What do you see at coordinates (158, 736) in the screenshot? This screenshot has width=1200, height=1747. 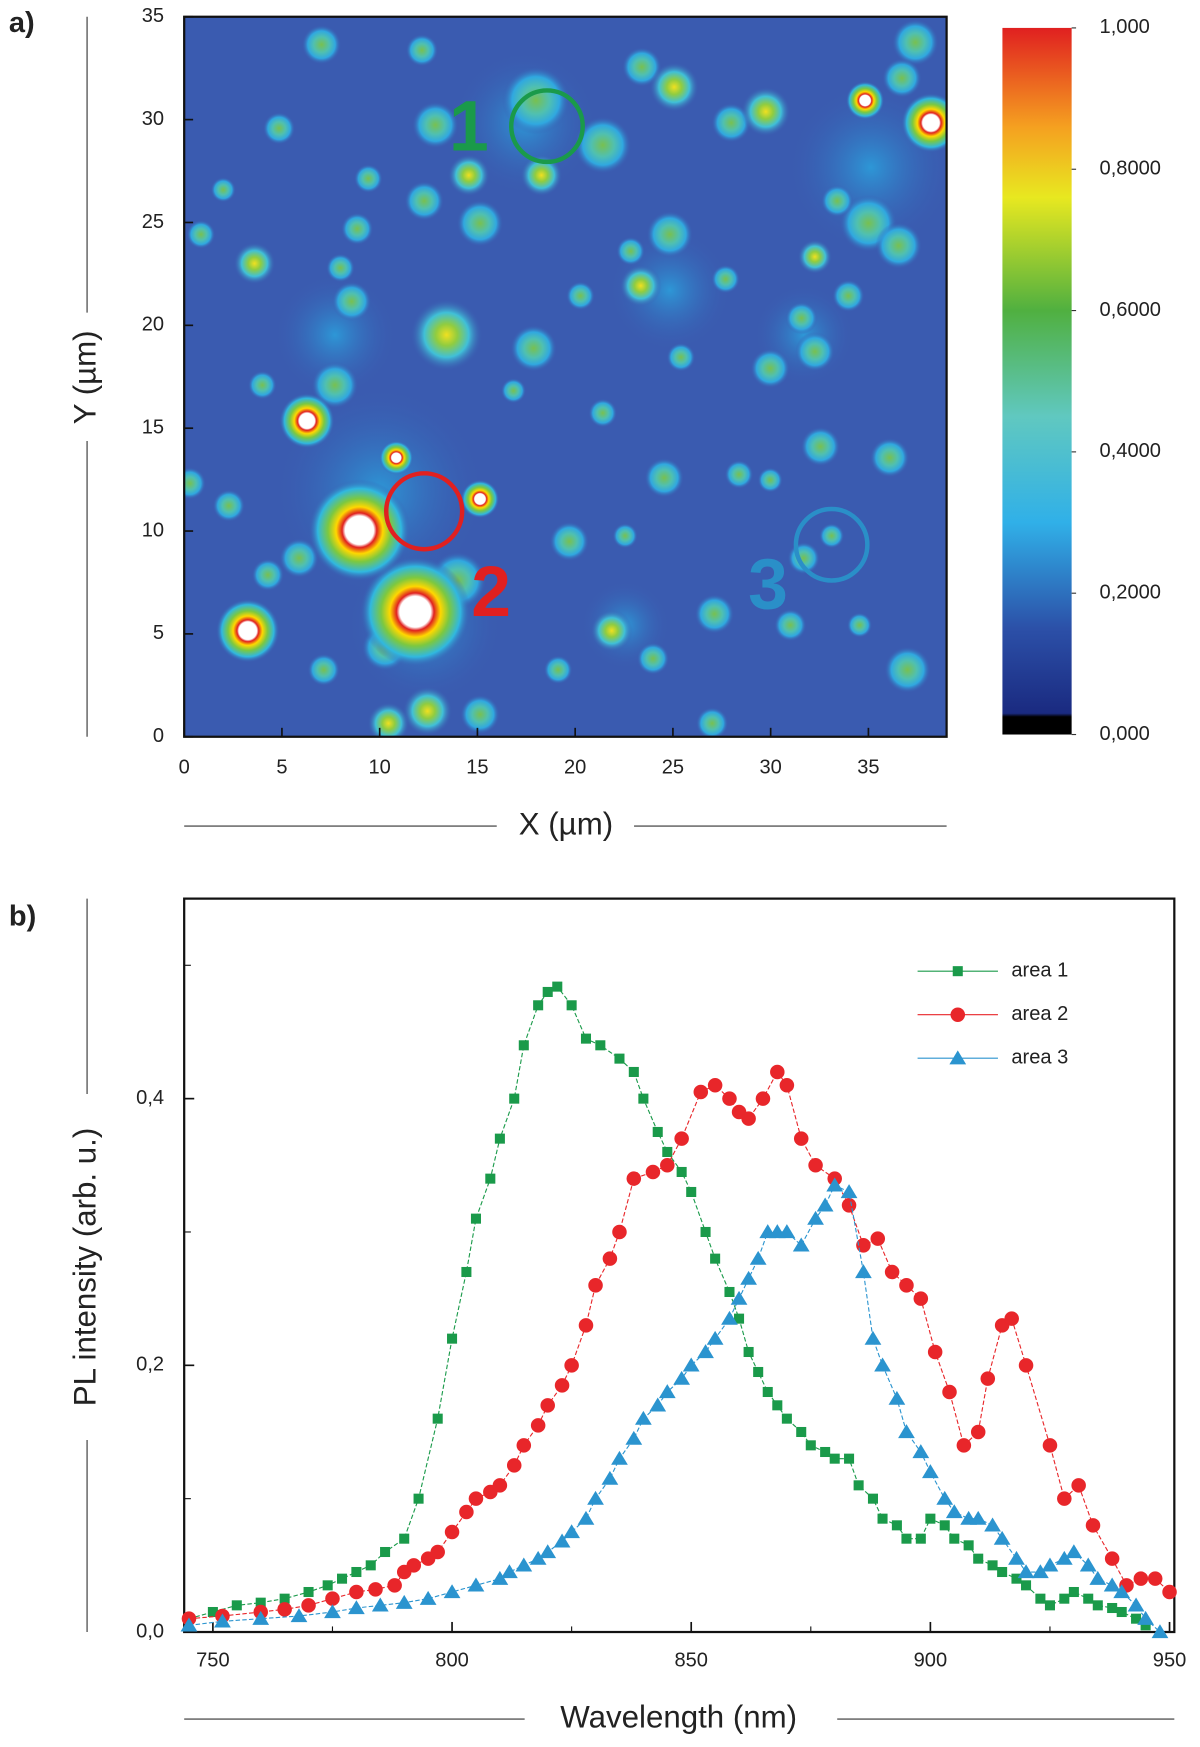 I see `y-tick-label: 0` at bounding box center [158, 736].